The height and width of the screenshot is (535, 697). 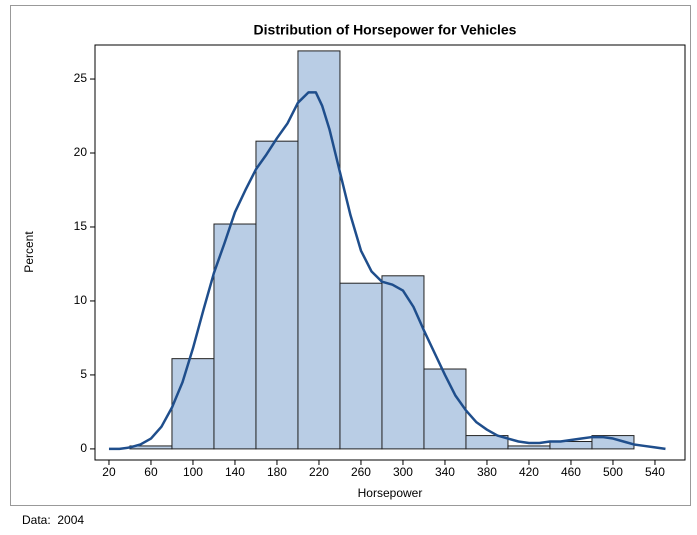 What do you see at coordinates (319, 472) in the screenshot?
I see `x-tick-label: 220` at bounding box center [319, 472].